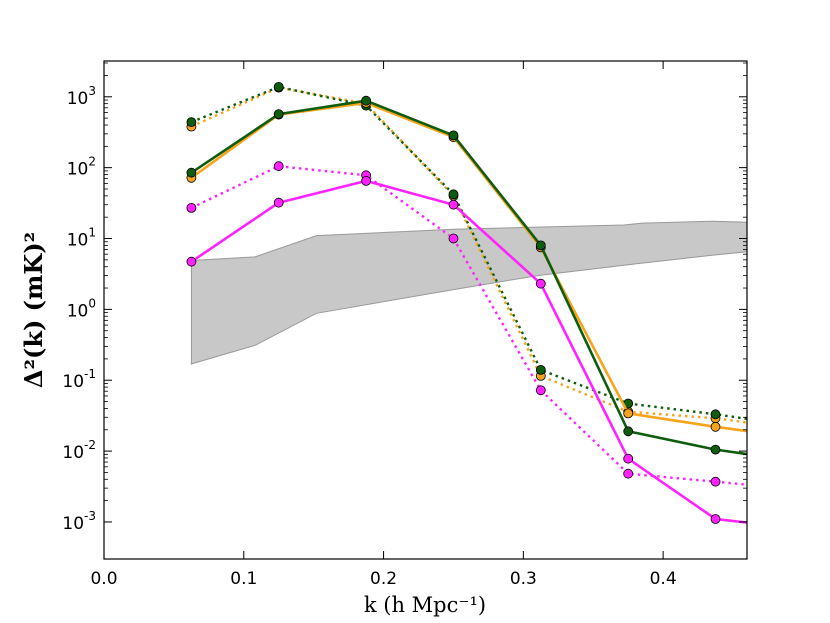  What do you see at coordinates (33, 310) in the screenshot?
I see `y-axis-label: Δ²(k) (mK)²` at bounding box center [33, 310].